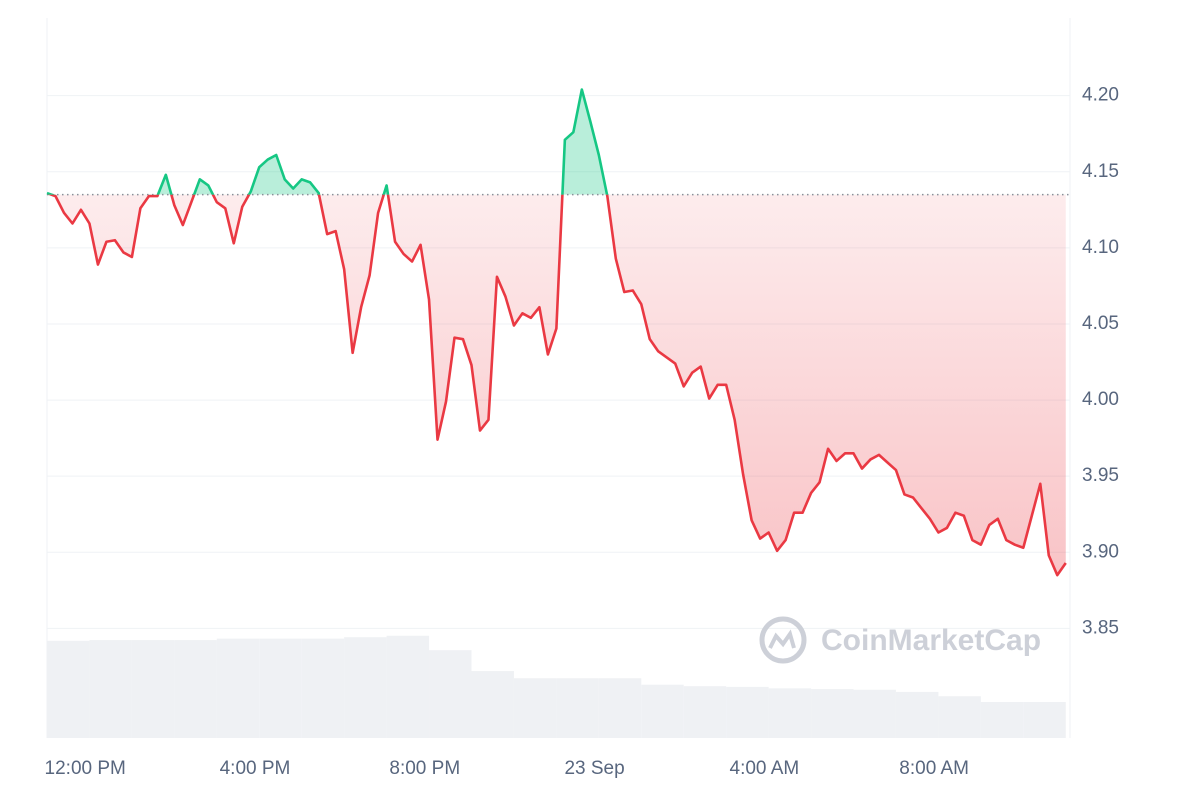 Image resolution: width=1200 pixels, height=800 pixels. What do you see at coordinates (765, 768) in the screenshot?
I see `x-tick-label: 4:00 AM` at bounding box center [765, 768].